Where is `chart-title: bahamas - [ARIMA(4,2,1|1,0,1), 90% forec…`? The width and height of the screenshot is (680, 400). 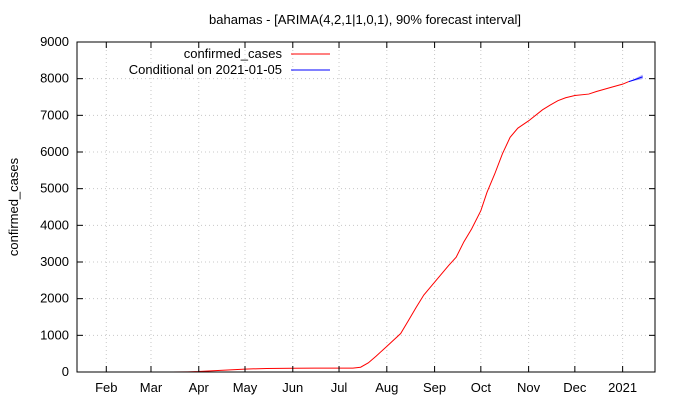
chart-title: bahamas - [ARIMA(4,2,1|1,0,1), 90% forec… is located at coordinates (365, 19).